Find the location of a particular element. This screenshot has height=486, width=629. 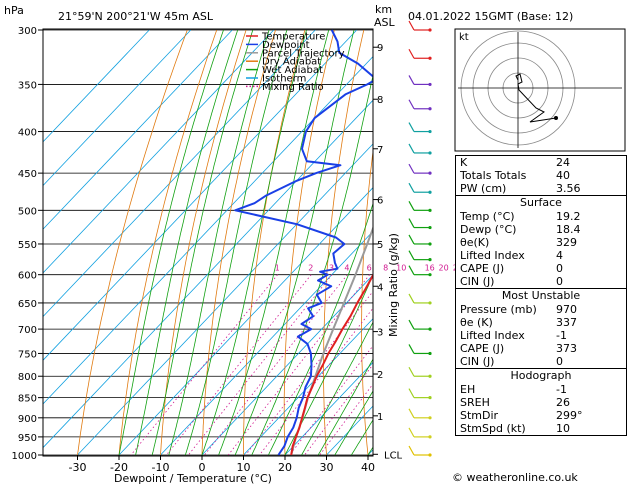

stat-value: 24 is located at coordinates (563, 162).